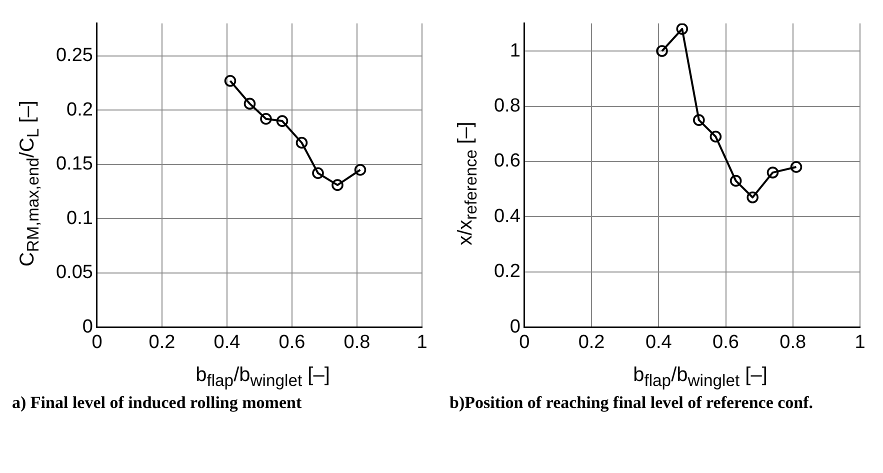  What do you see at coordinates (506, 105) in the screenshot?
I see `y-tick-label: 0.8` at bounding box center [506, 105].